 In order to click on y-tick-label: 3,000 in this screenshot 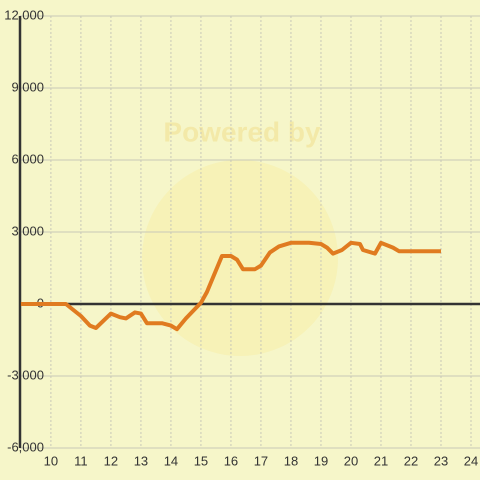, I will do `click(27, 230)`.